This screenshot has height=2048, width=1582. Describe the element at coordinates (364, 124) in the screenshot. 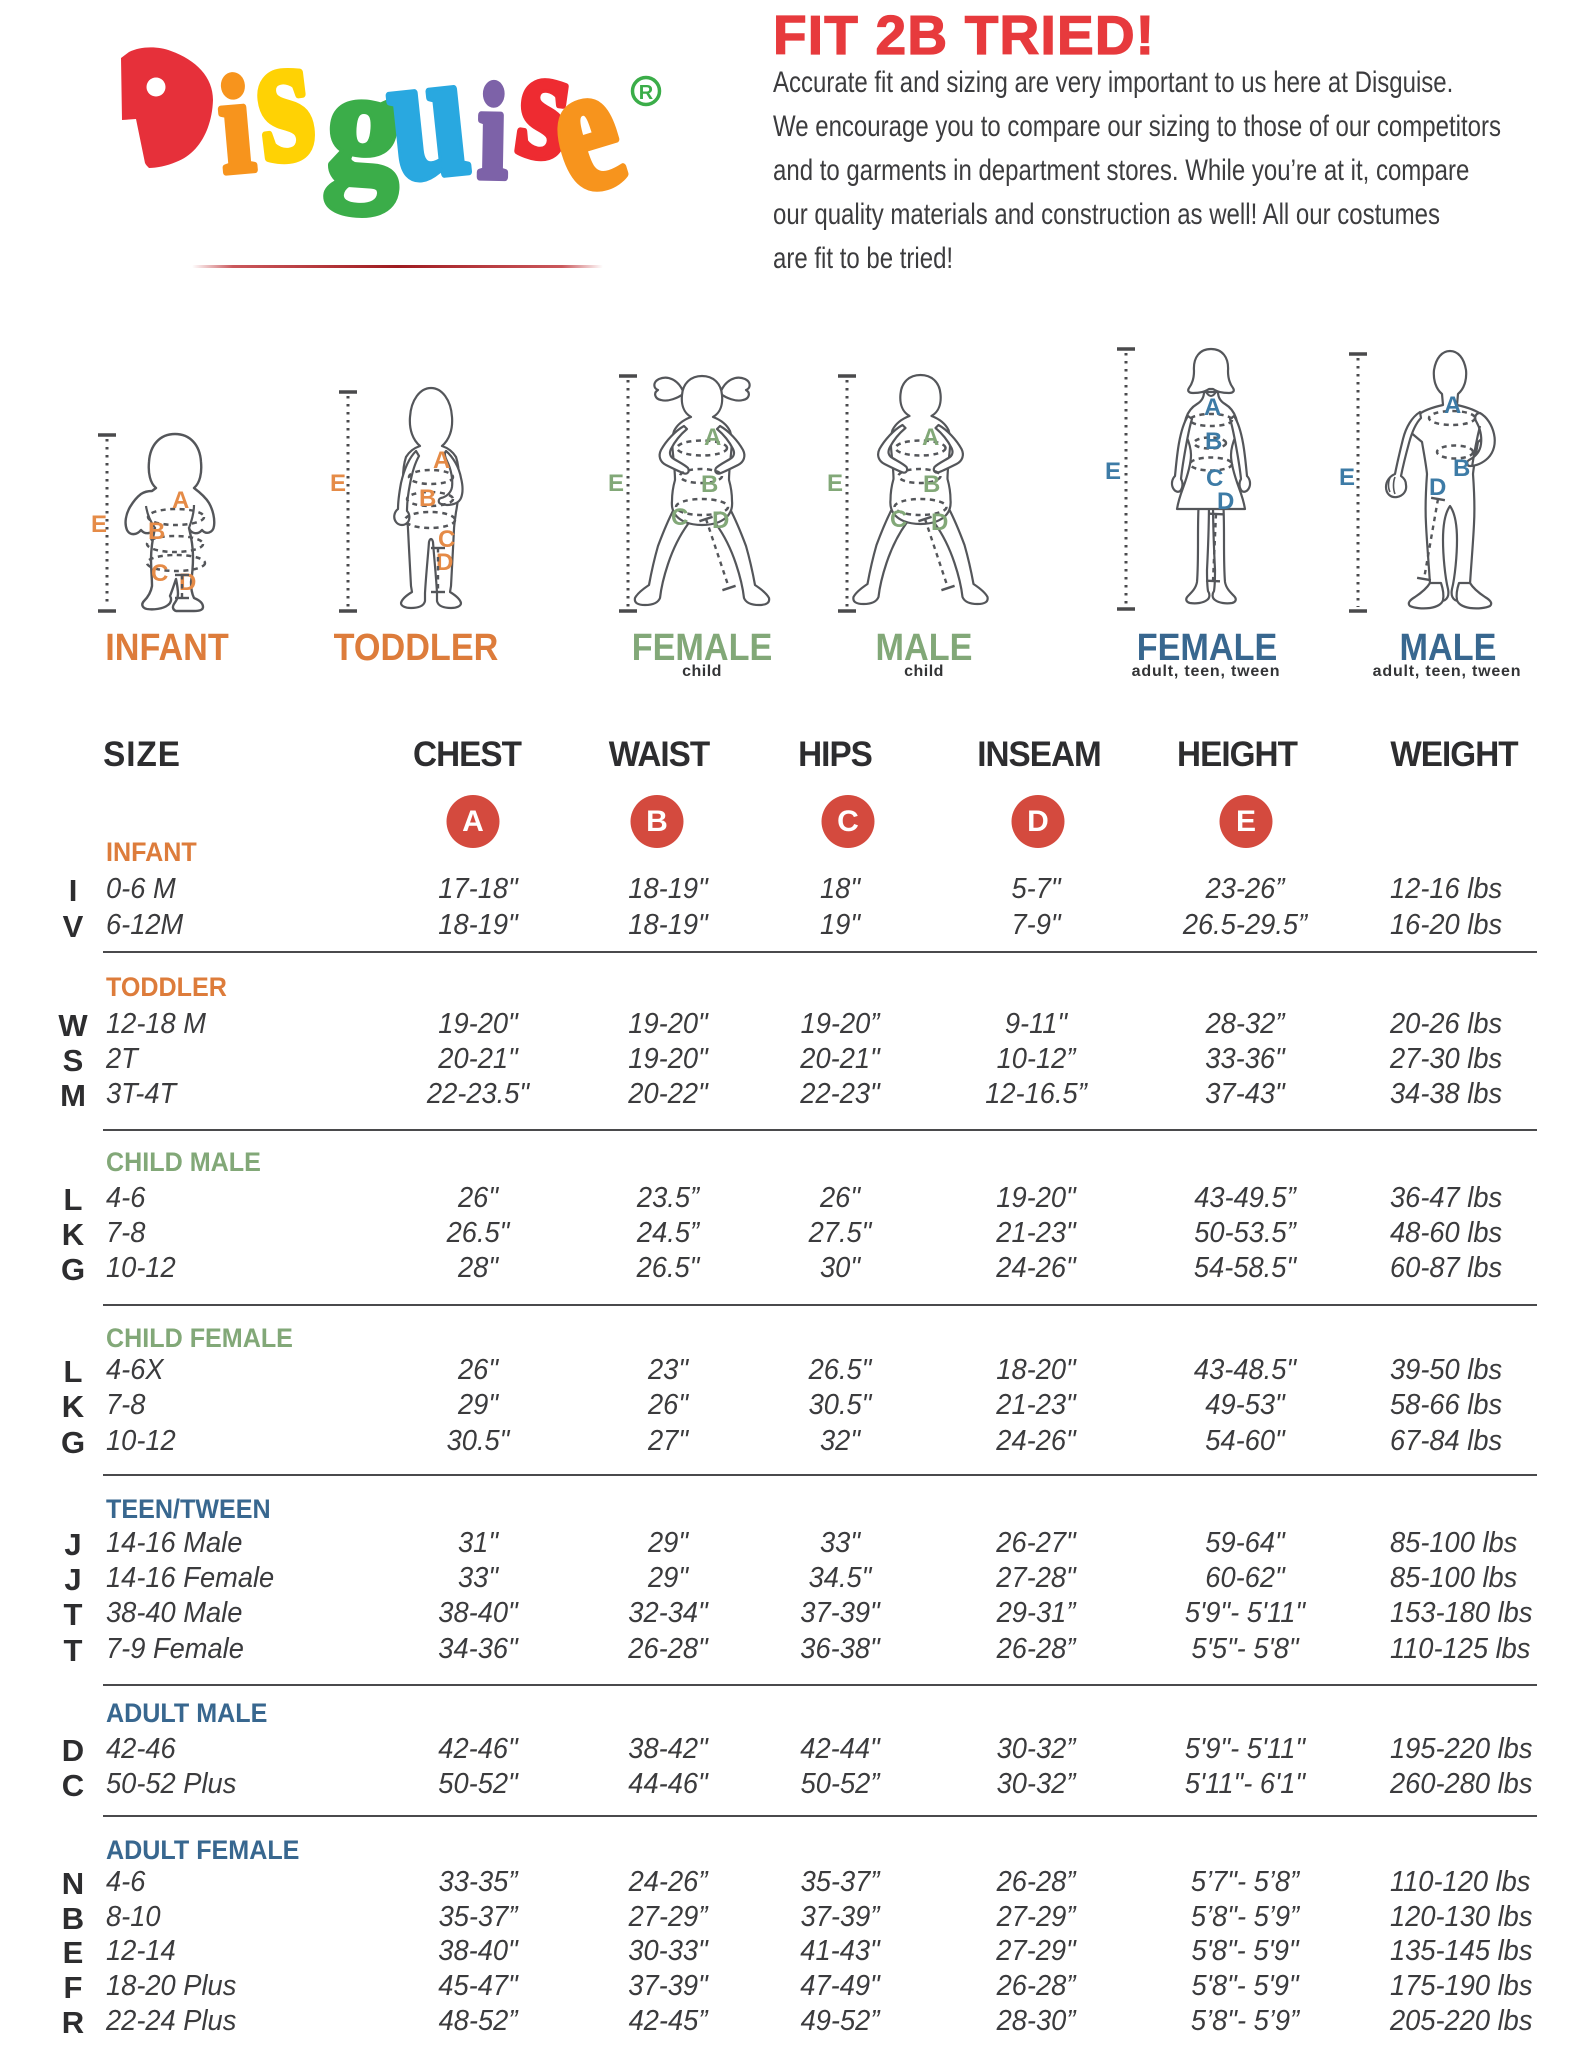

I see `svg-text: g` at that location.